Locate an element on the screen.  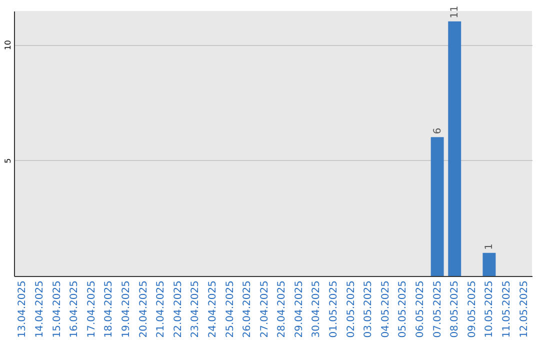
x-tick-label: 18.04.2025 is located at coordinates (109, 309).